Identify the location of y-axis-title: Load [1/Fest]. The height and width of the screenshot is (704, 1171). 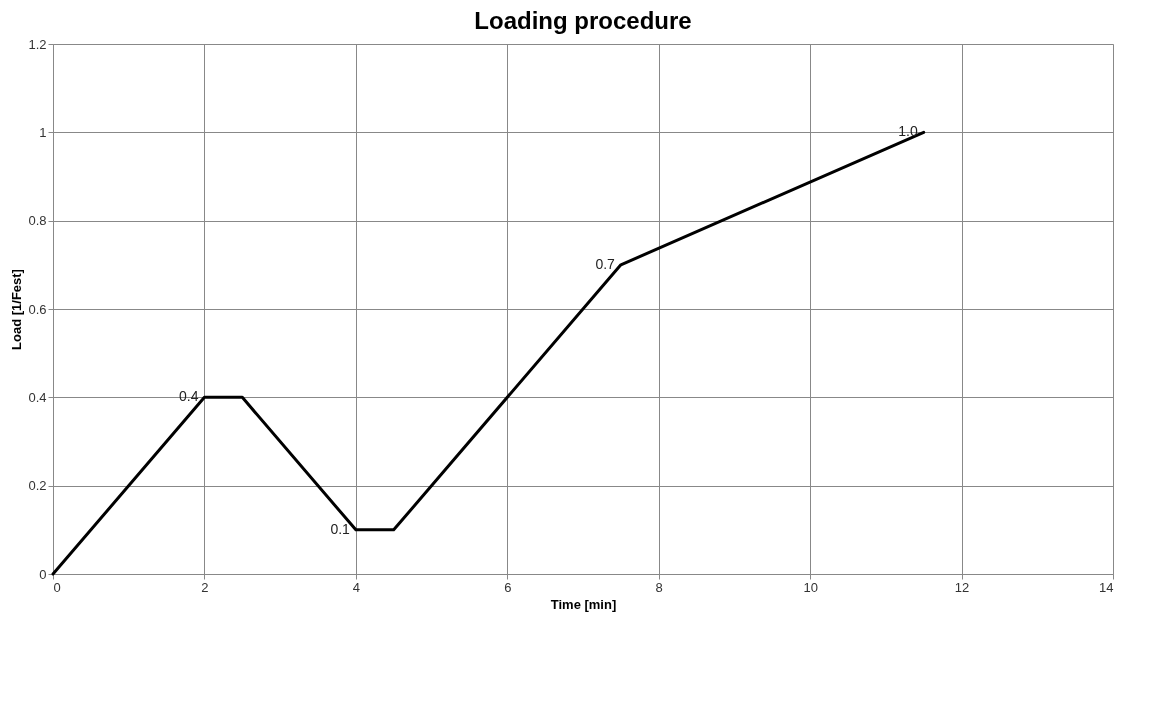
(17, 309).